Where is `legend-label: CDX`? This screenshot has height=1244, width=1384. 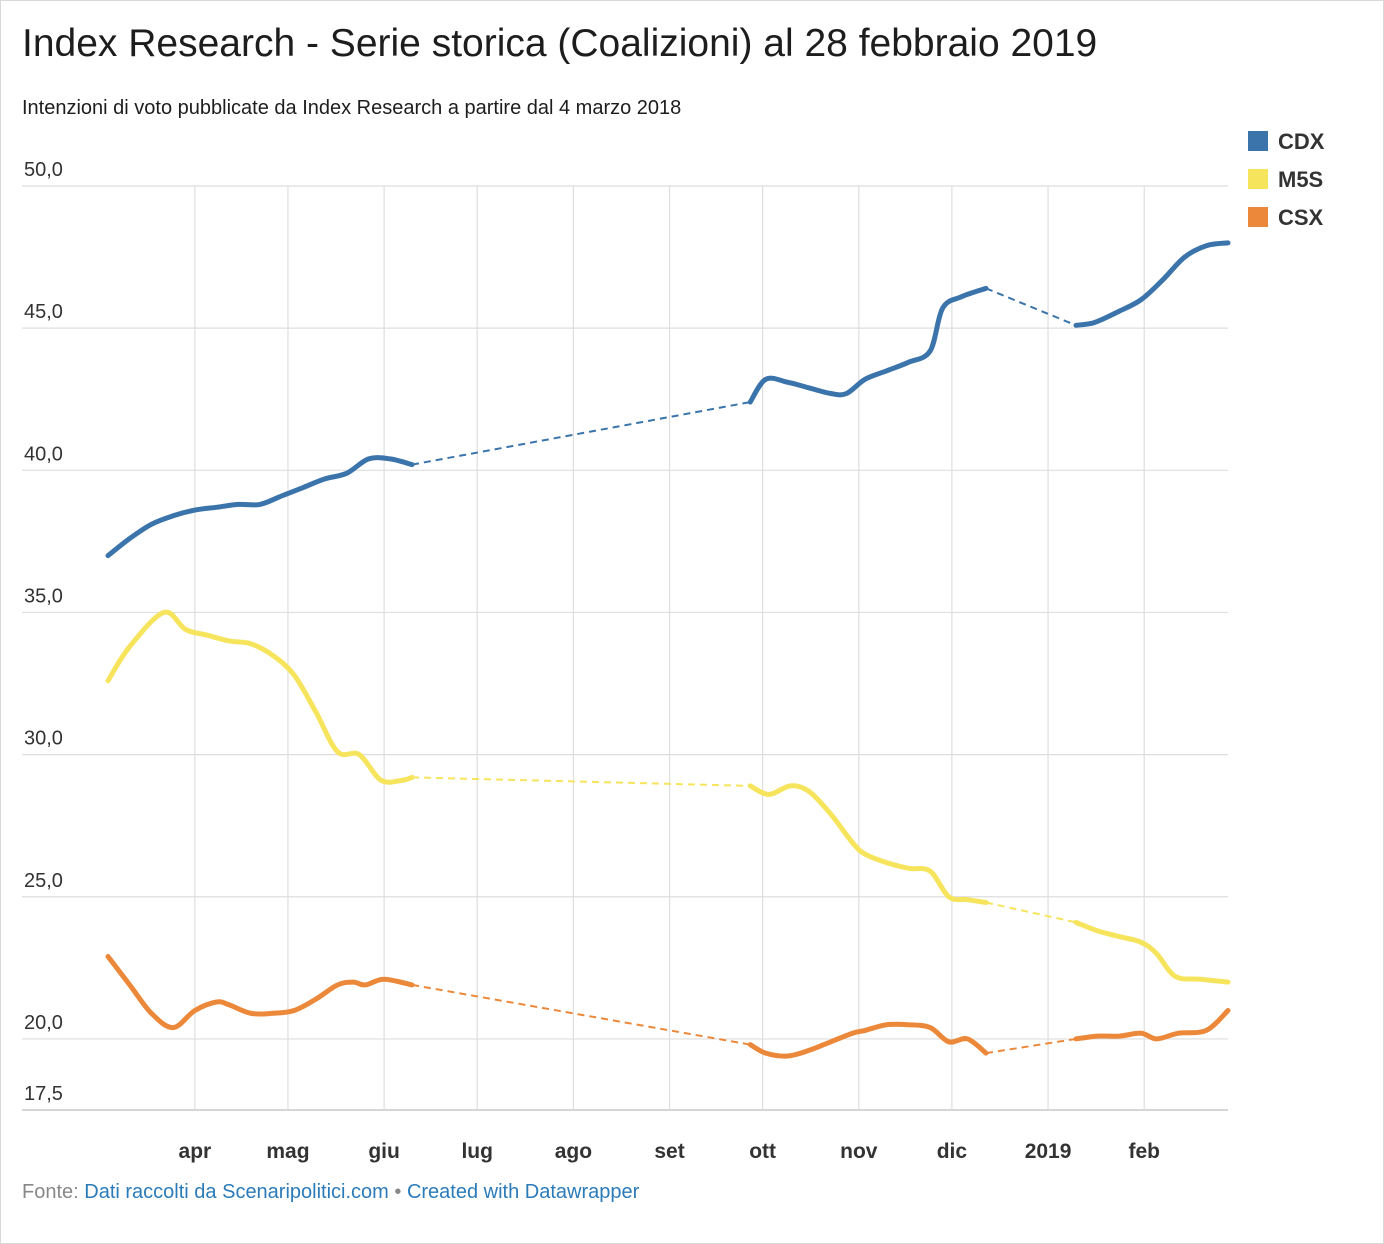
legend-label: CDX is located at coordinates (1301, 141).